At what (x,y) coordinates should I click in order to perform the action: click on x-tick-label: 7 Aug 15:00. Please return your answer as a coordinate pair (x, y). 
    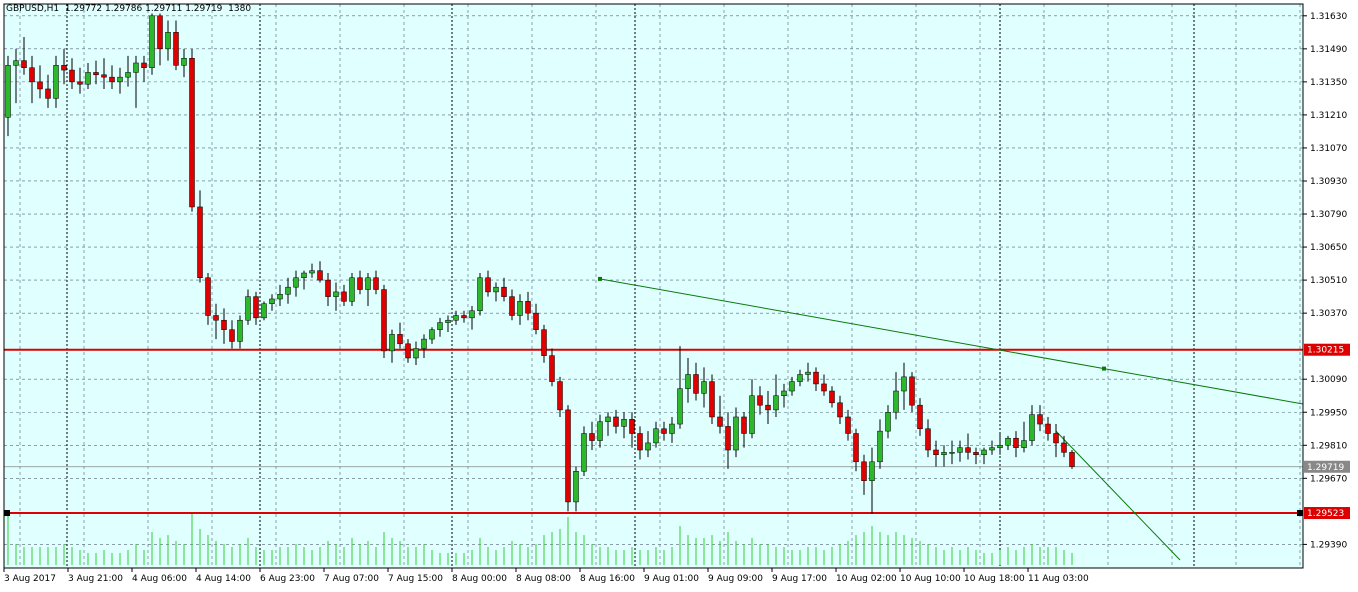
    Looking at the image, I should click on (415, 579).